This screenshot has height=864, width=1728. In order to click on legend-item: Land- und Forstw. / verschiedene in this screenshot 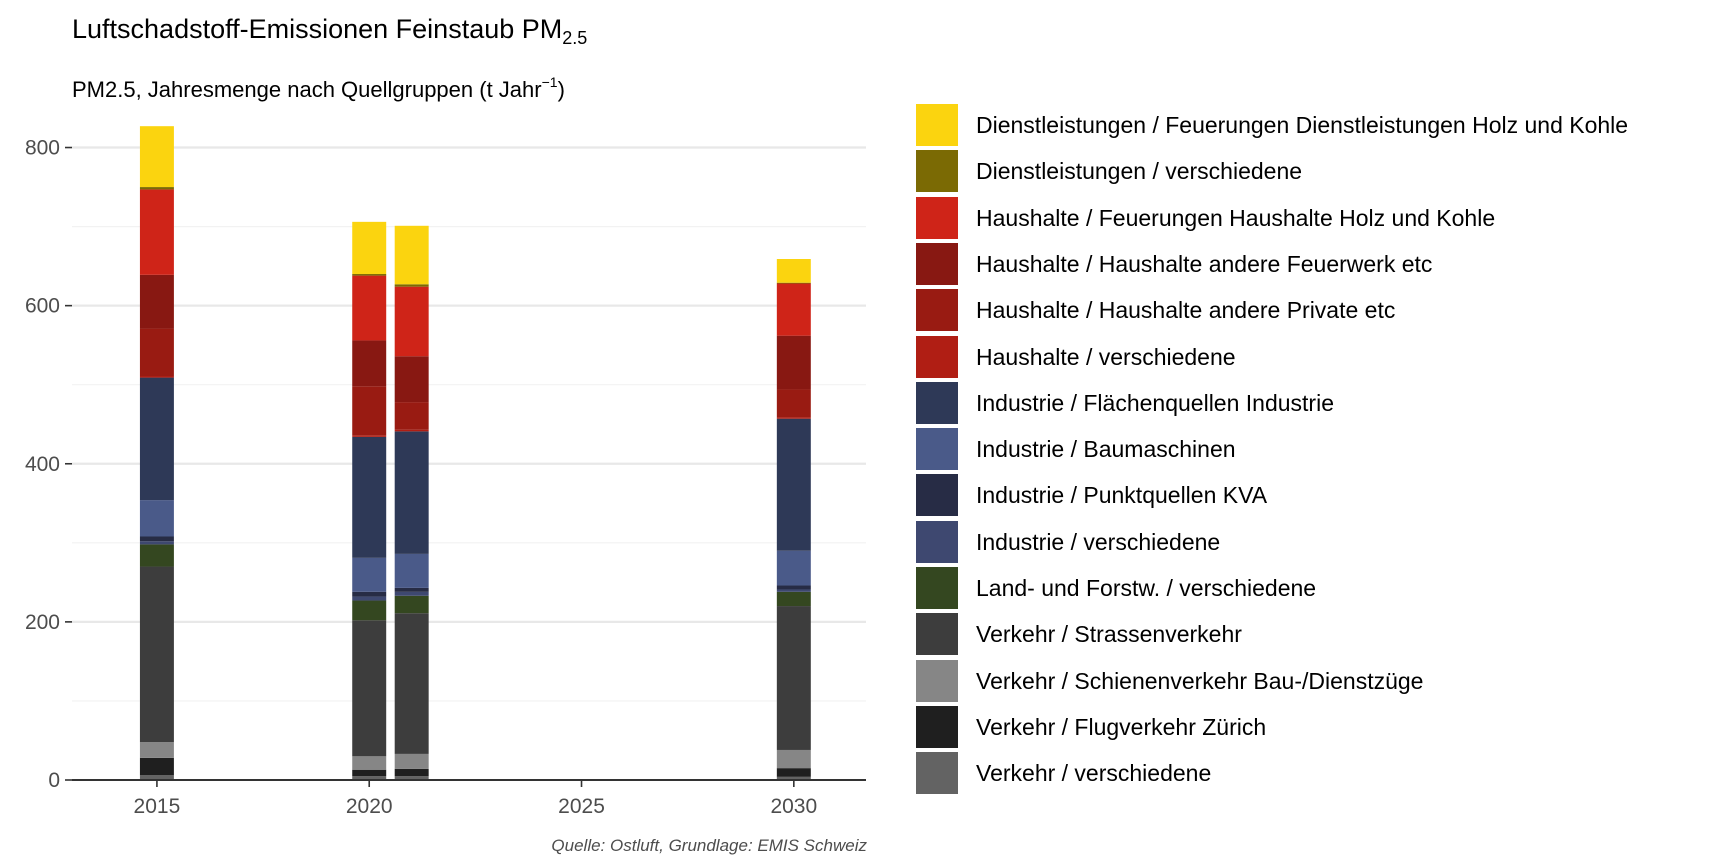, I will do `click(1316, 589)`.